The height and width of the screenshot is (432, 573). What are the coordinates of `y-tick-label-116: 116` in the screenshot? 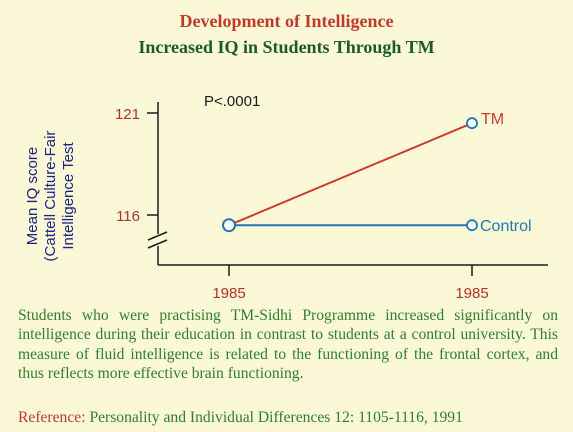 It's located at (128, 216).